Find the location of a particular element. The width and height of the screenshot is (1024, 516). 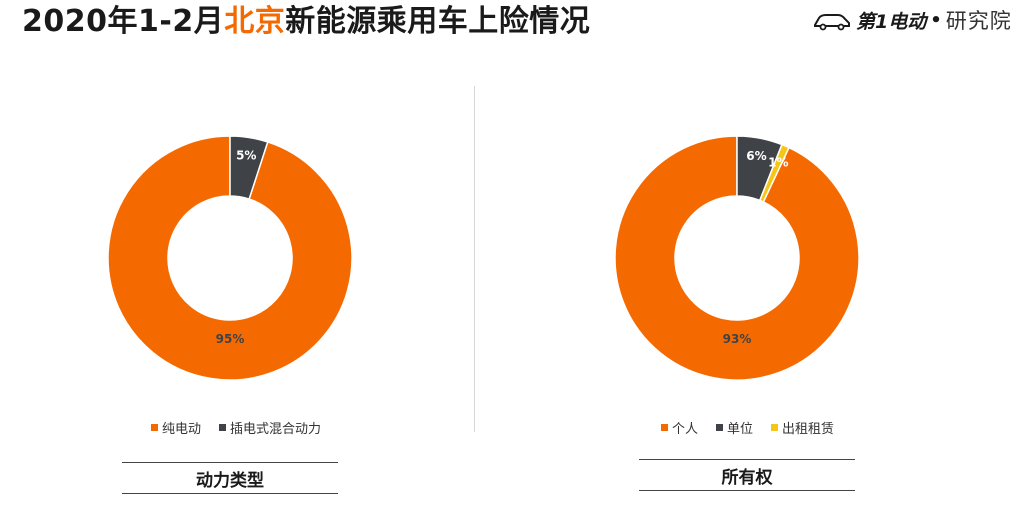

legend-power-type: 纯电动 插电式混合动力 is located at coordinates (236, 427).